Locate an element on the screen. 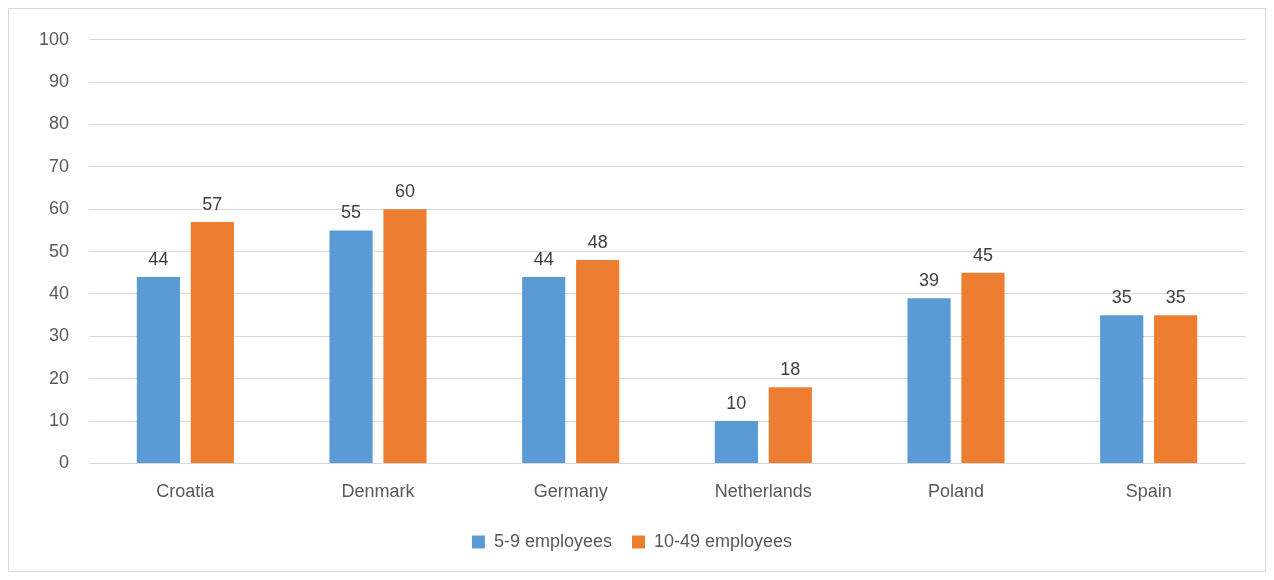 Image resolution: width=1274 pixels, height=580 pixels. y-tick-label: 70 is located at coordinates (59, 165).